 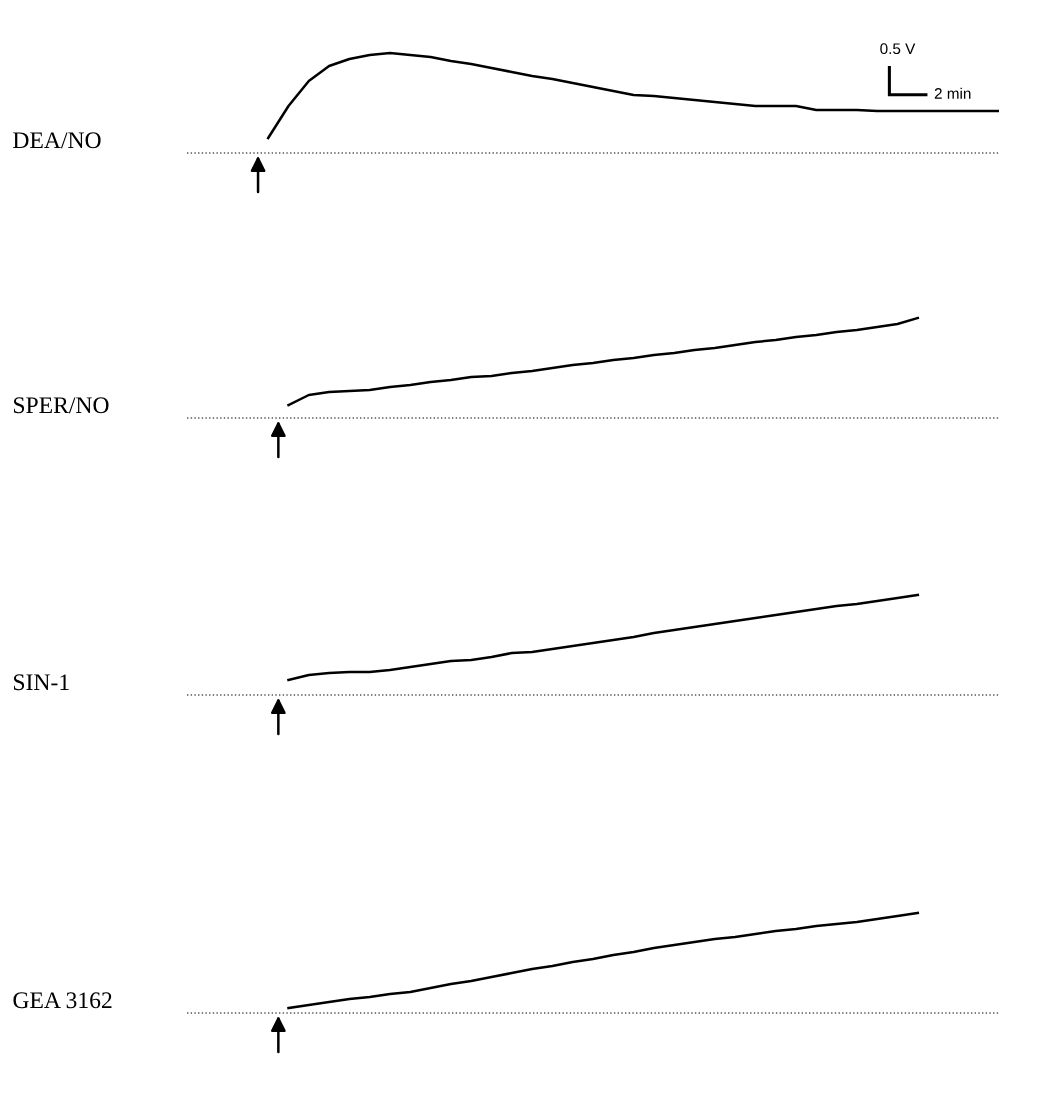 What do you see at coordinates (62, 1000) in the screenshot?
I see `text: GEA 3162` at bounding box center [62, 1000].